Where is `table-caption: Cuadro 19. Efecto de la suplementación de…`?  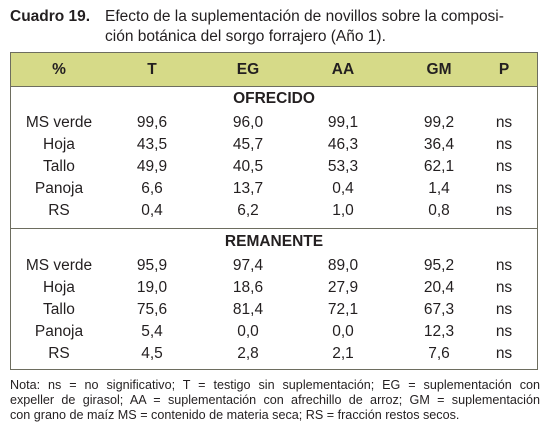 table-caption: Cuadro 19. Efecto de la suplementación de… is located at coordinates (275, 27).